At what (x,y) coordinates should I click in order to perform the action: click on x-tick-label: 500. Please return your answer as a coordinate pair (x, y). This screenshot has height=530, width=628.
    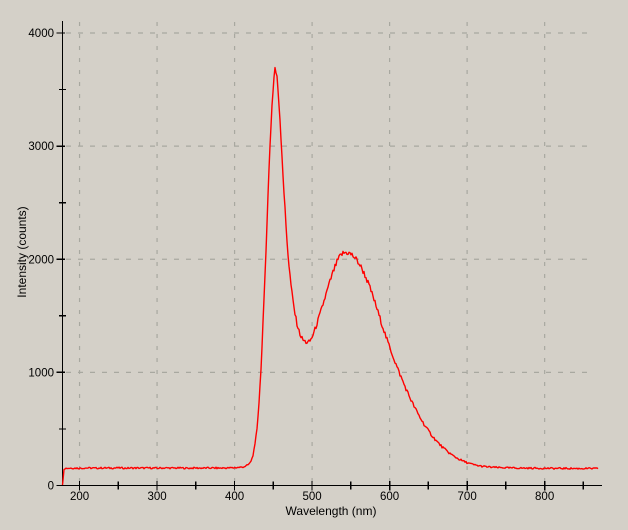
    Looking at the image, I should click on (312, 497).